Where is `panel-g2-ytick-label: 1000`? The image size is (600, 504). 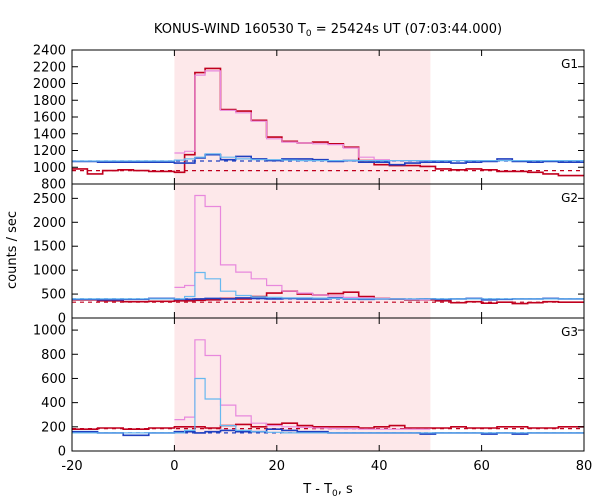 panel-g2-ytick-label: 1000 is located at coordinates (49, 271).